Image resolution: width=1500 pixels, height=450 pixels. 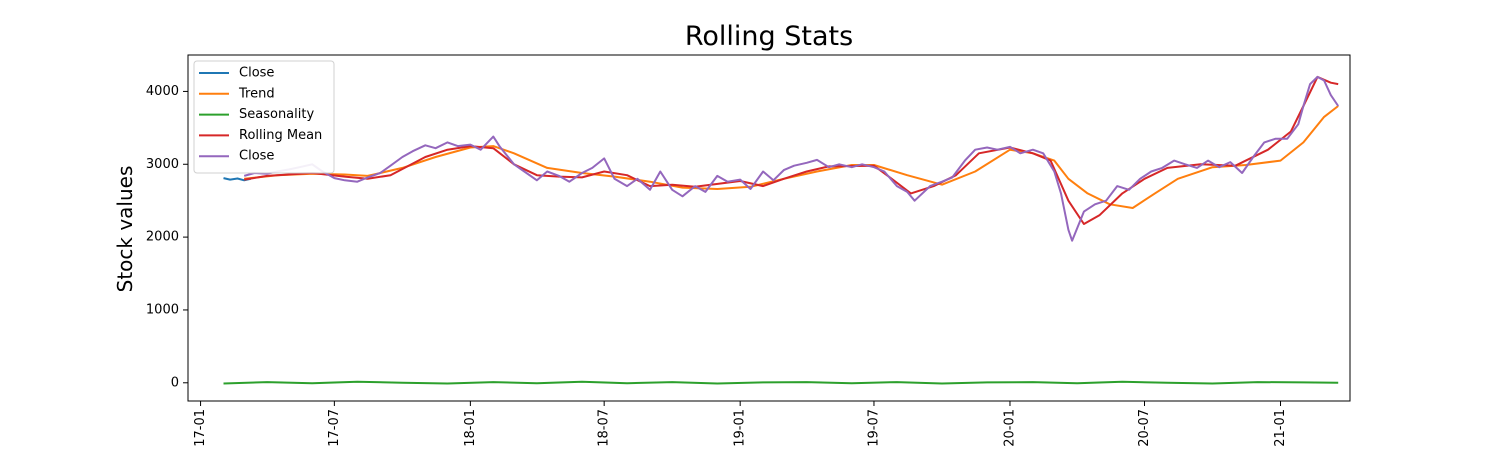 What do you see at coordinates (1144, 428) in the screenshot?
I see `x-tick-label: 20-07` at bounding box center [1144, 428].